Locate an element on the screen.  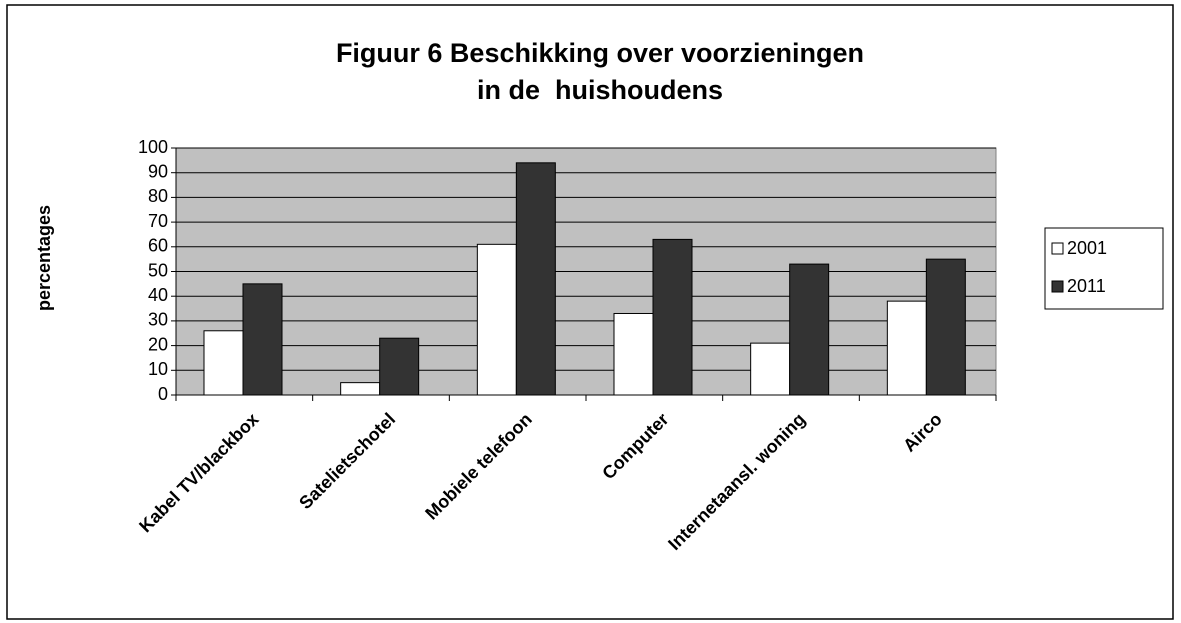
y-tick-label: 50 is located at coordinates (158, 270).